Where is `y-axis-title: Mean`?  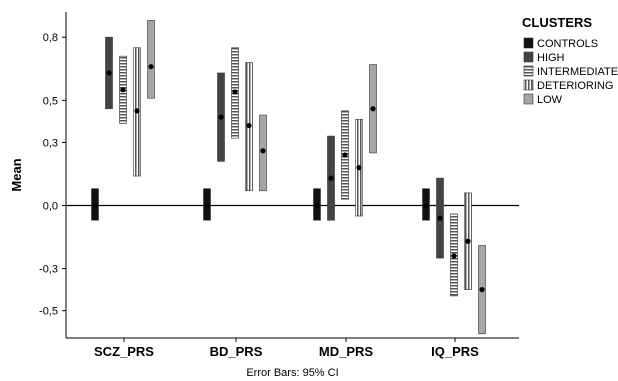 y-axis-title: Mean is located at coordinates (16, 174).